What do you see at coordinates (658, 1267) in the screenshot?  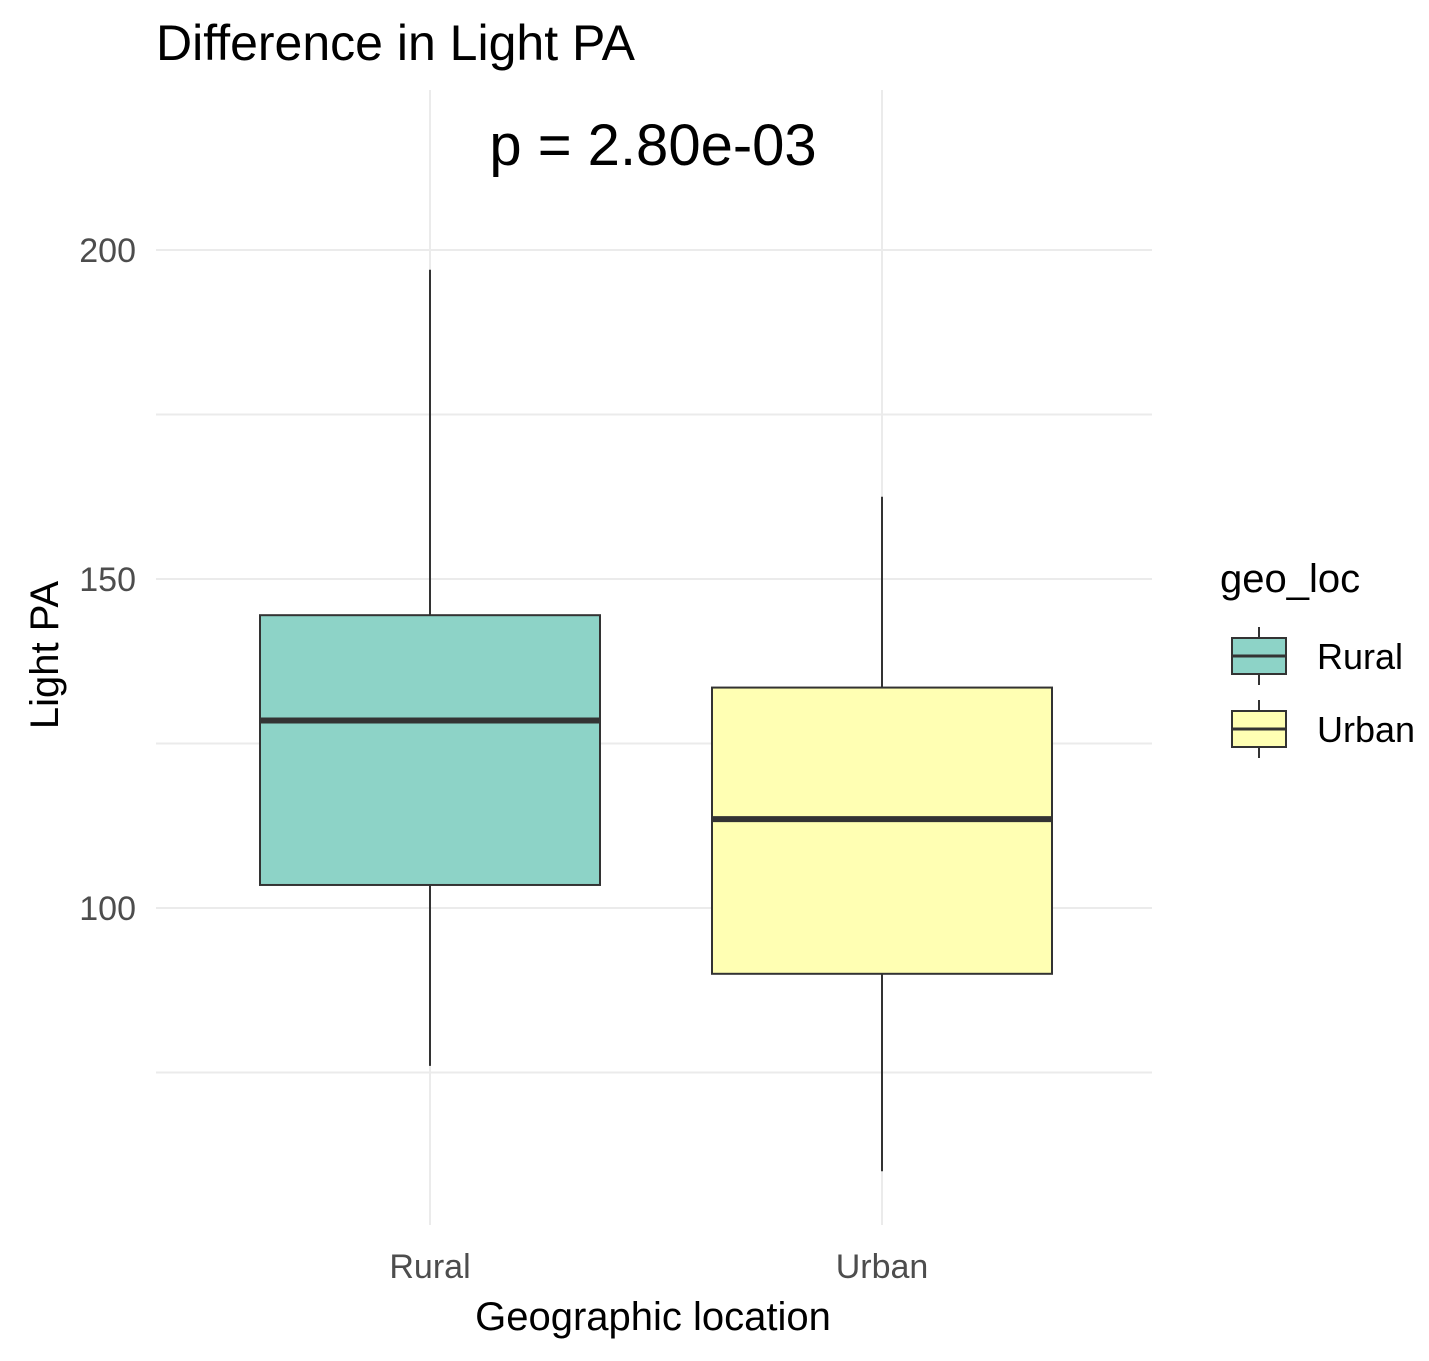 I see `x-axis-ticks: Rural Urban` at bounding box center [658, 1267].